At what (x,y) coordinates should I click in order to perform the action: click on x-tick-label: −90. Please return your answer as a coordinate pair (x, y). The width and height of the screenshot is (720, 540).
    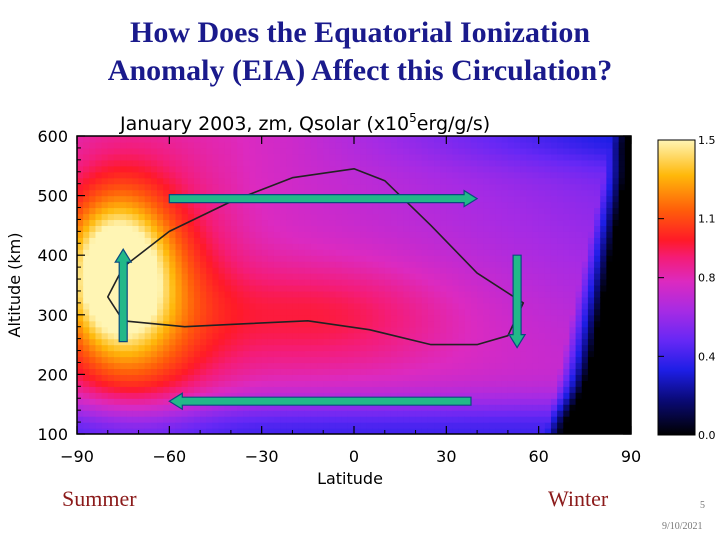
    Looking at the image, I should click on (77, 456).